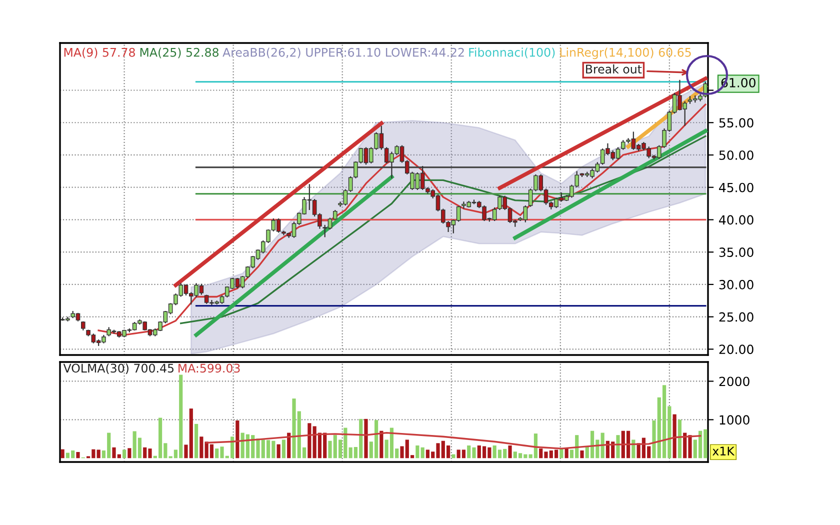 The height and width of the screenshot is (525, 840). I want to click on candlestick, so click(623, 145).